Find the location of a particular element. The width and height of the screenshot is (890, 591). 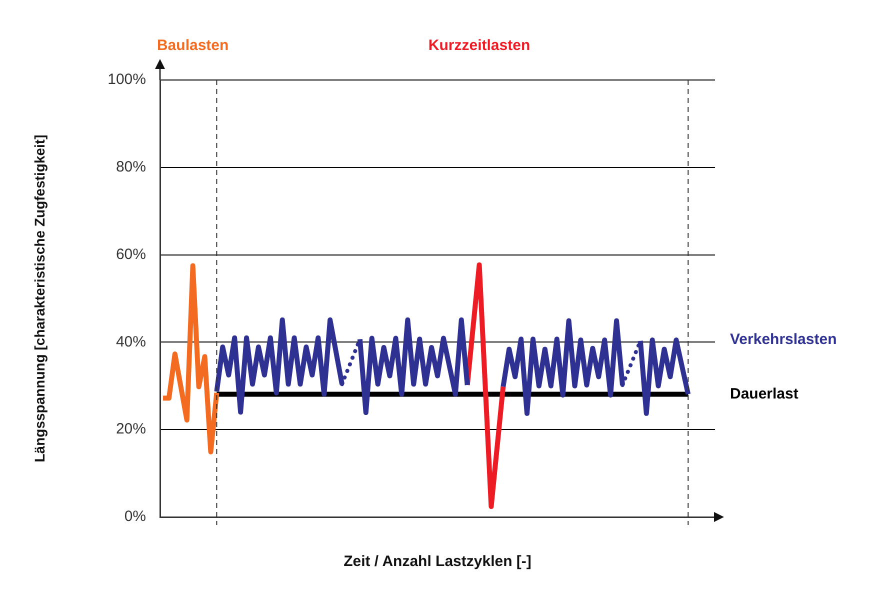

x-axis-title: Zeit / Anzahl Lastzyklen [-] is located at coordinates (438, 561).